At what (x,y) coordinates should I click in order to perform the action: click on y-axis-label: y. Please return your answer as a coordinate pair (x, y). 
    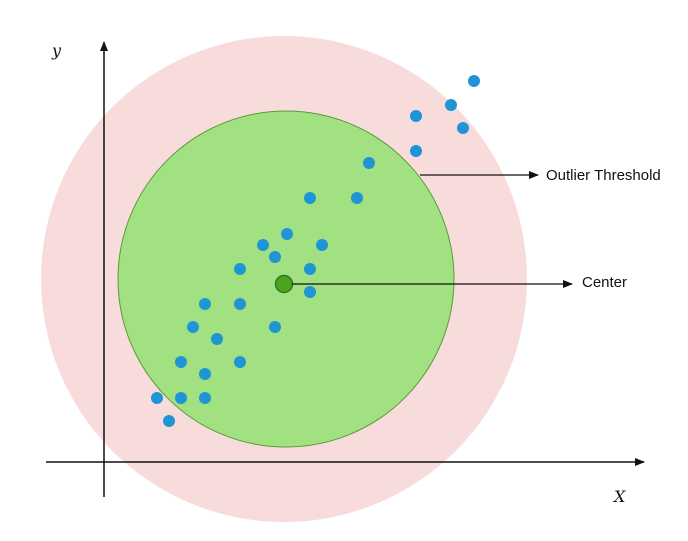
    Looking at the image, I should click on (56, 50).